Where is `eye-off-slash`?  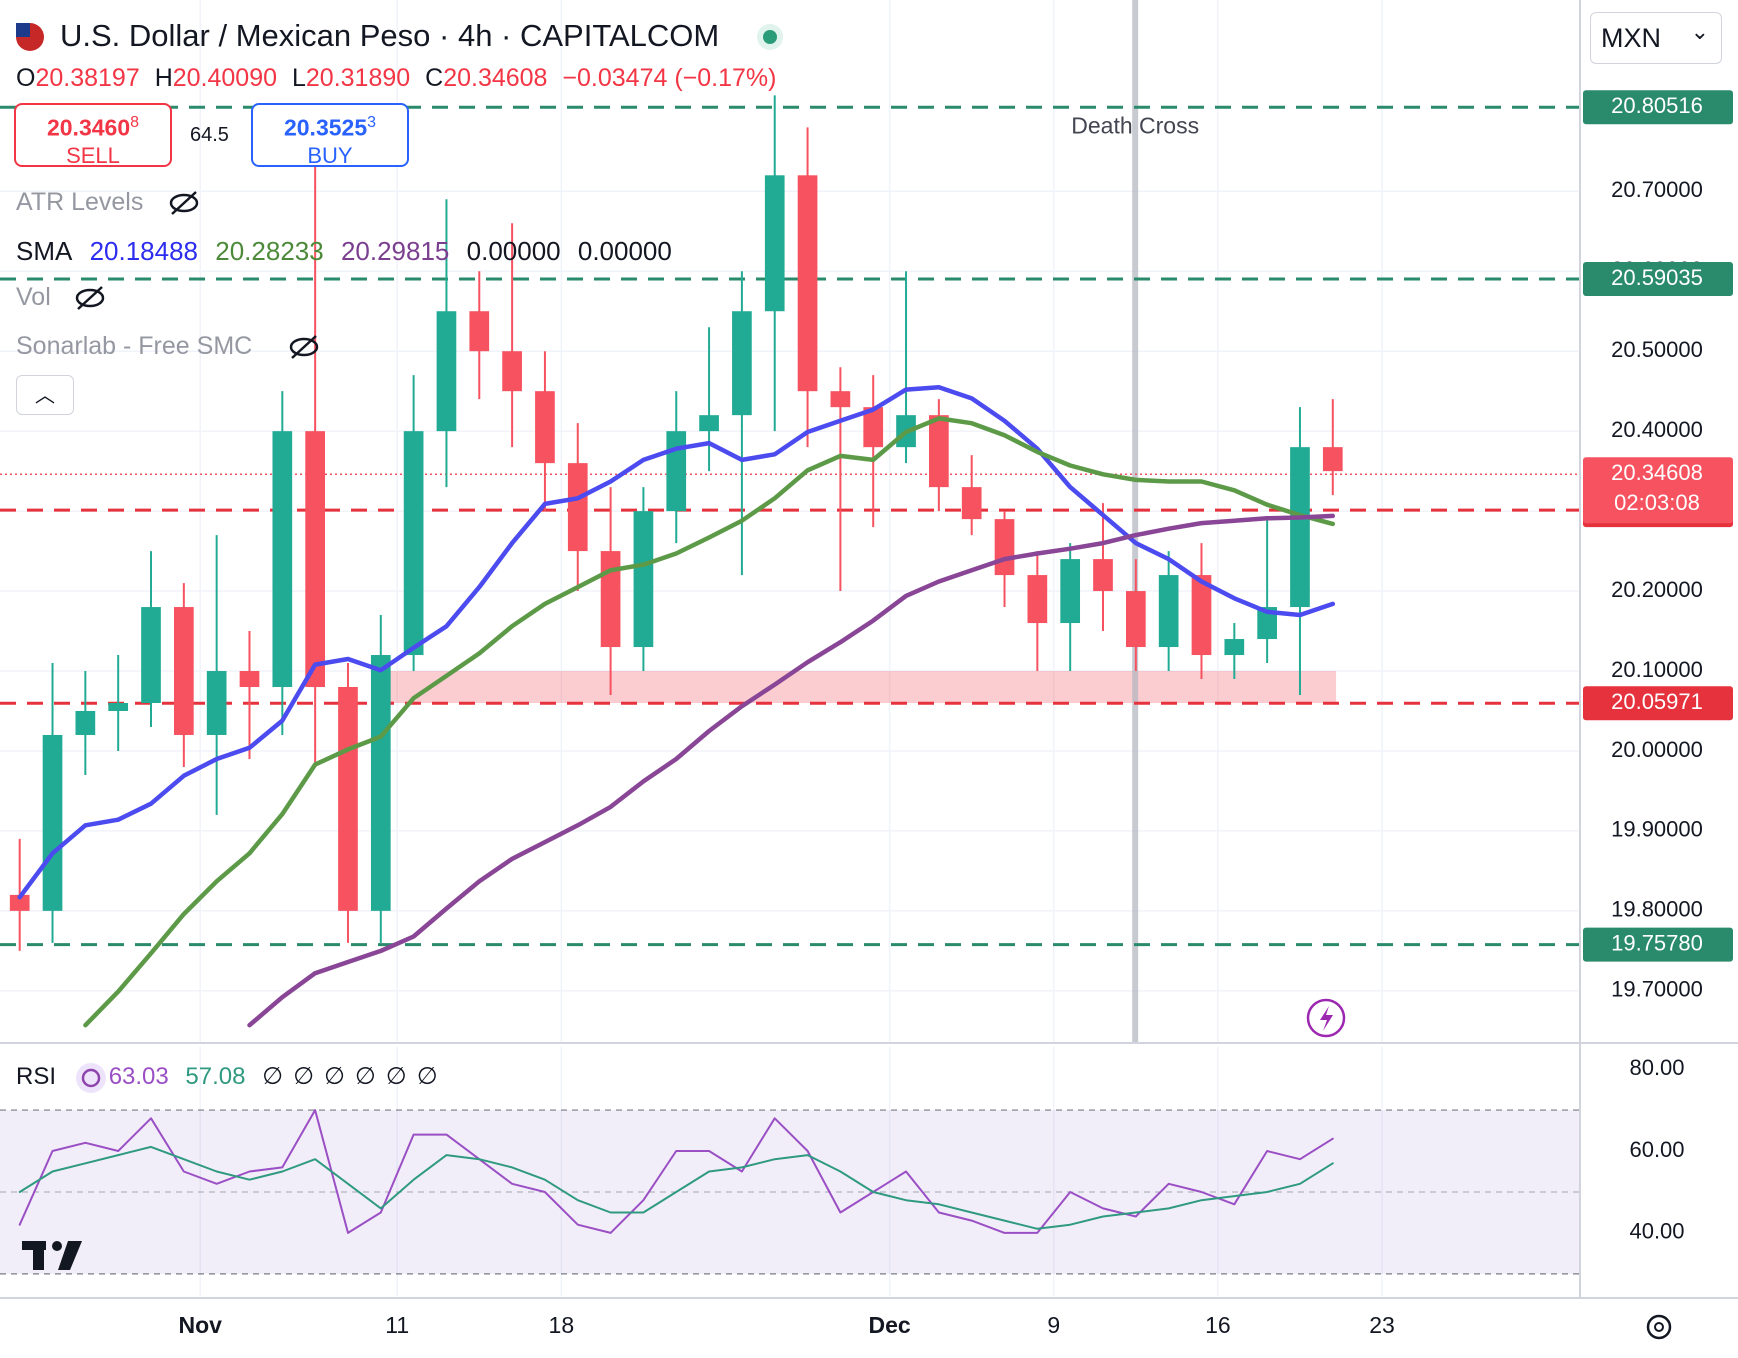
eye-off-slash is located at coordinates (90, 298).